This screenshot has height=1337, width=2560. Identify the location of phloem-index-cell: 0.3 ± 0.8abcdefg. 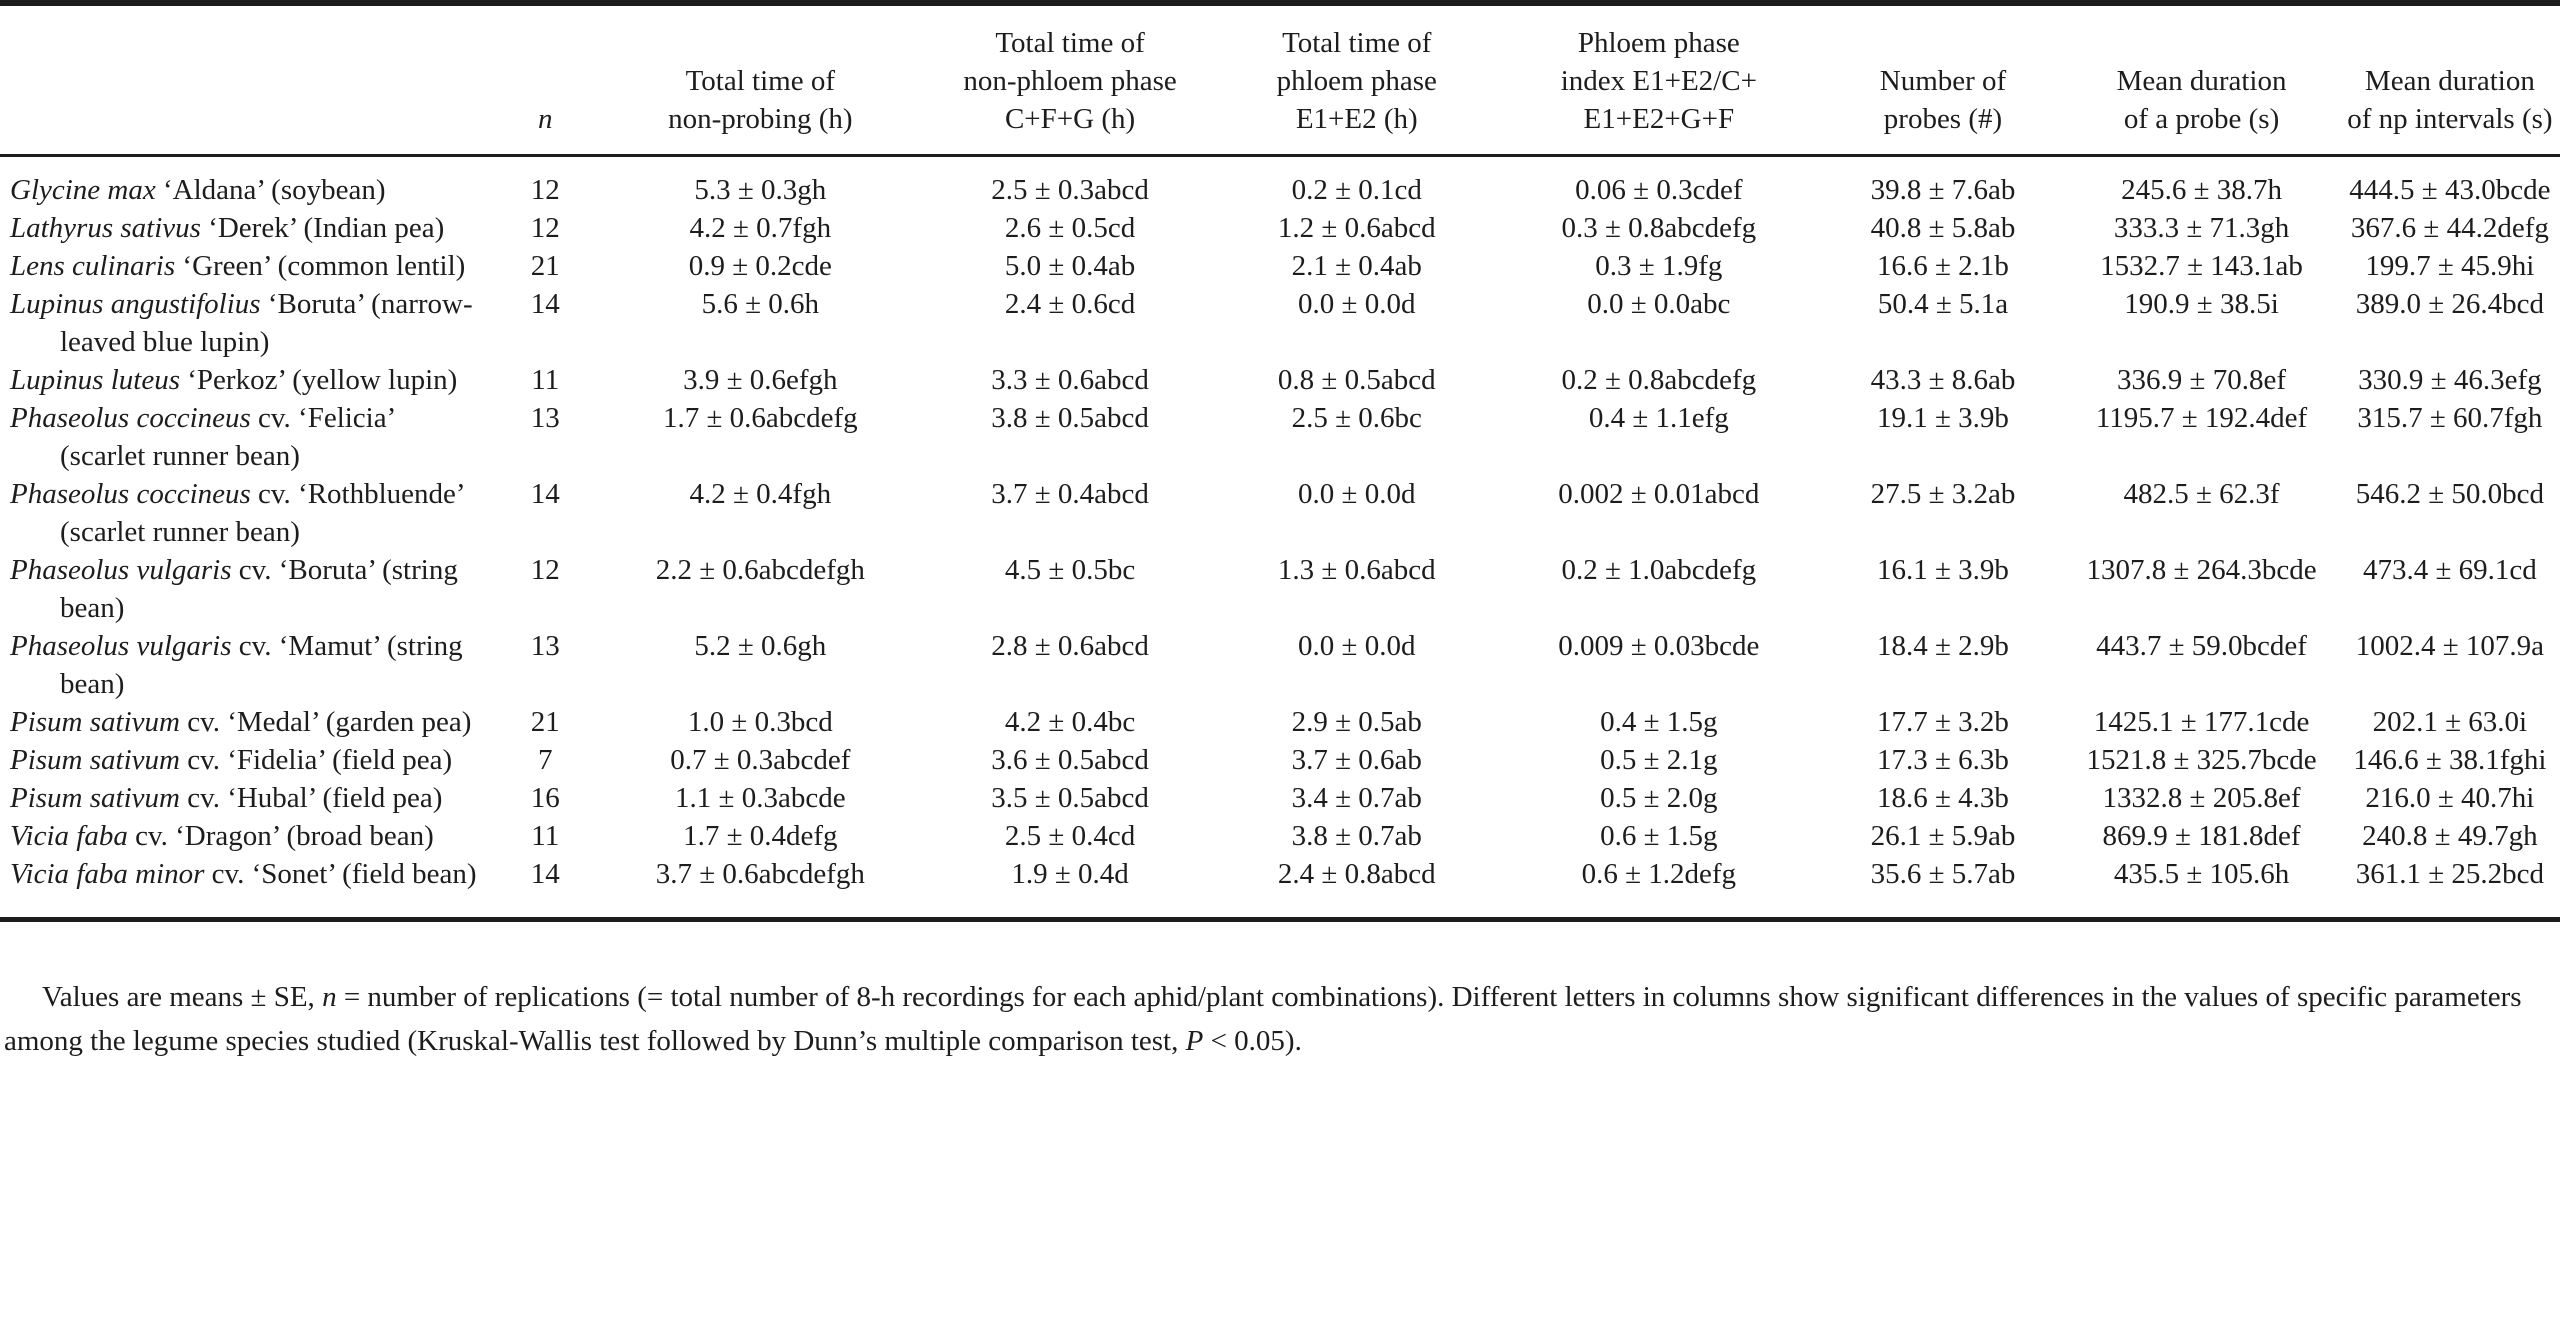
(1659, 228).